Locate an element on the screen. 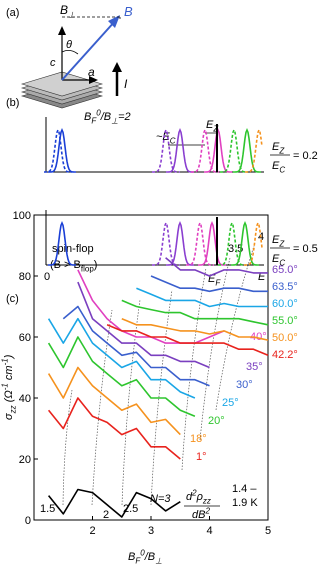 This screenshot has width=332, height=576. ratio-value: = 0.2 is located at coordinates (305, 156).